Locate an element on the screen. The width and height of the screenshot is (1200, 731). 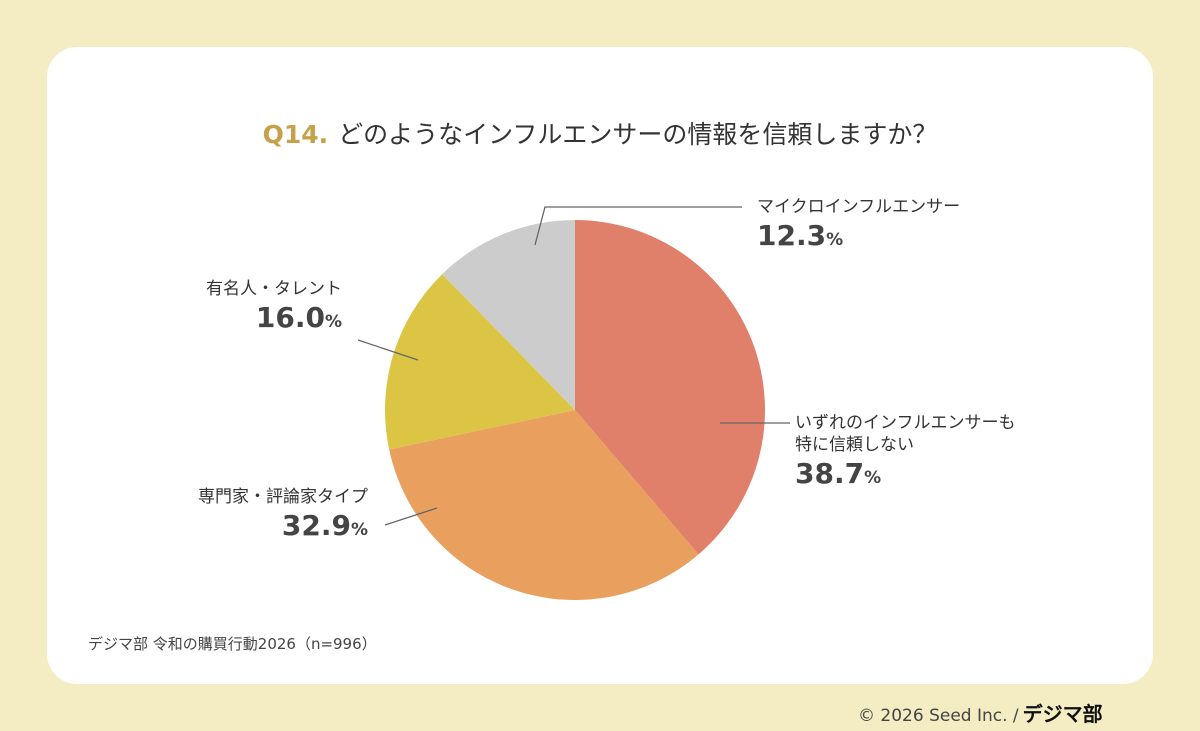
percent-label: 16.0% is located at coordinates (298, 317).